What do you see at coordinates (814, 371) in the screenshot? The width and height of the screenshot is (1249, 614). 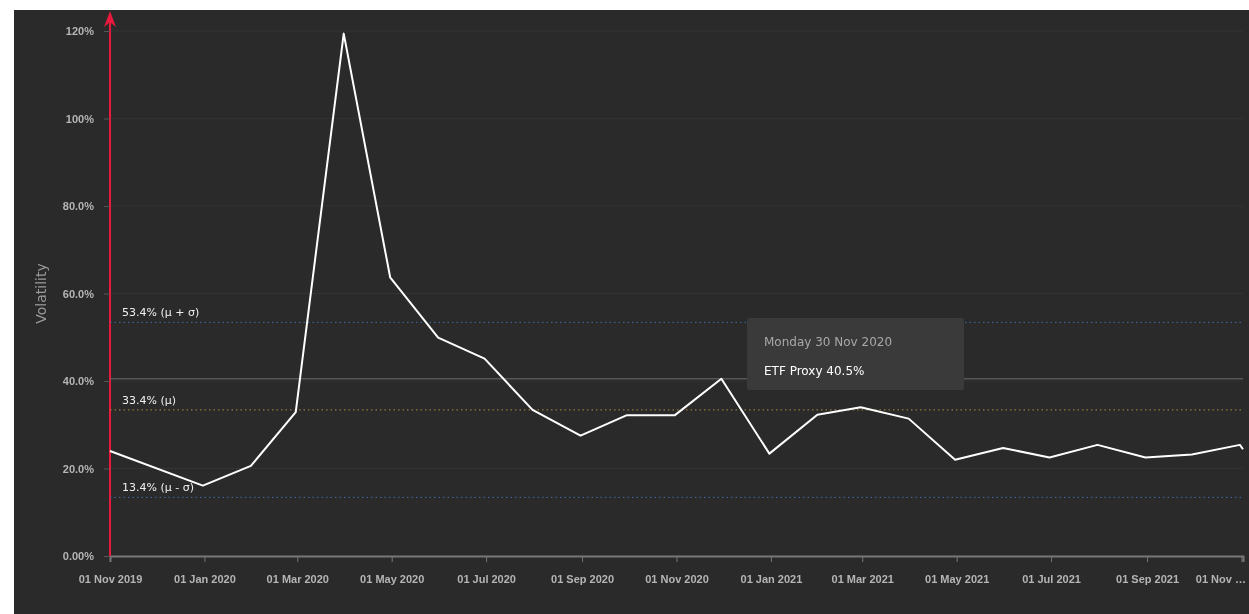 I see `annotation: ETF Proxy 40.5%` at bounding box center [814, 371].